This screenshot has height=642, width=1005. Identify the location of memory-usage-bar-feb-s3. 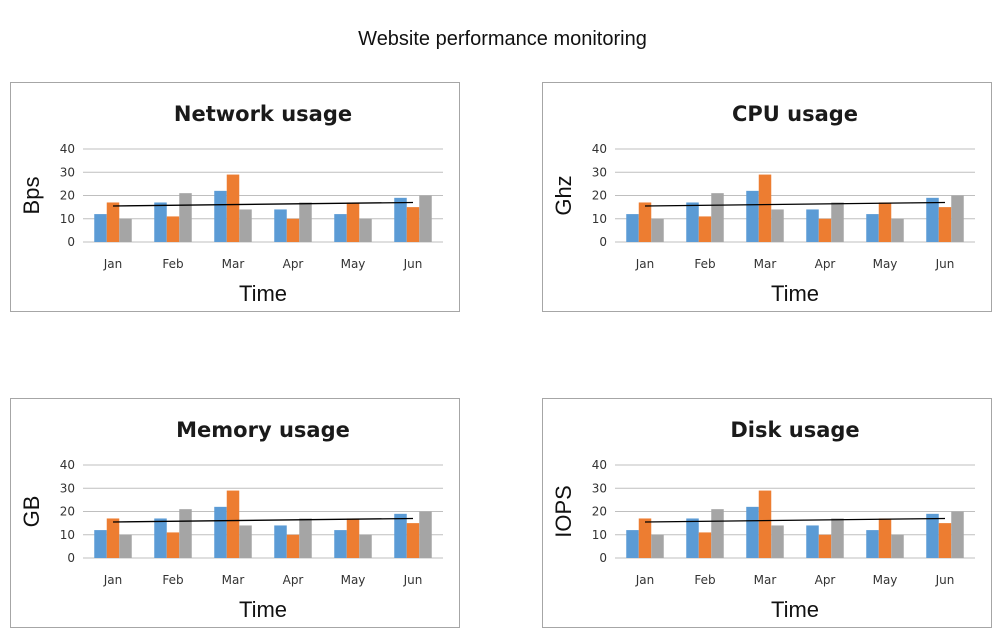
(185, 533).